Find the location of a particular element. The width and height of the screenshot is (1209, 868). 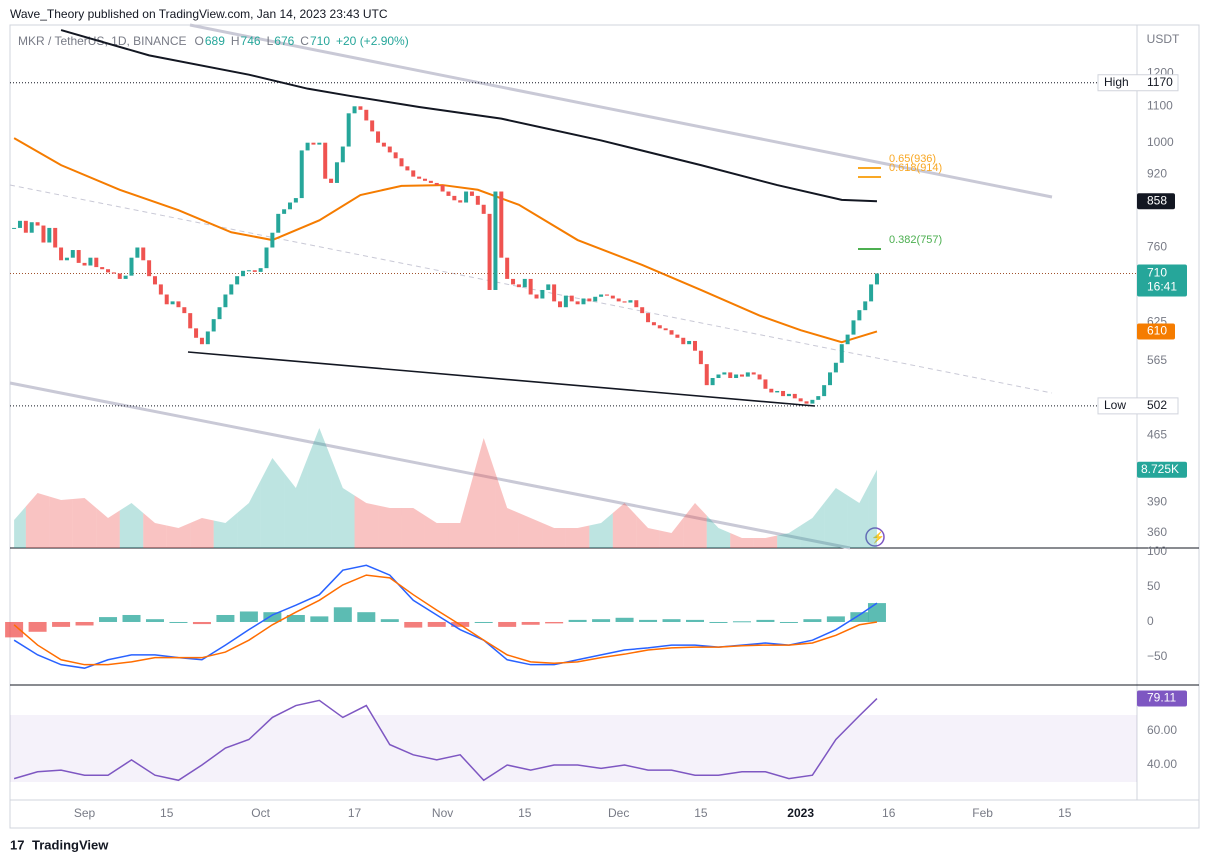

rsi-last-value: 79.11 is located at coordinates (1161, 698).